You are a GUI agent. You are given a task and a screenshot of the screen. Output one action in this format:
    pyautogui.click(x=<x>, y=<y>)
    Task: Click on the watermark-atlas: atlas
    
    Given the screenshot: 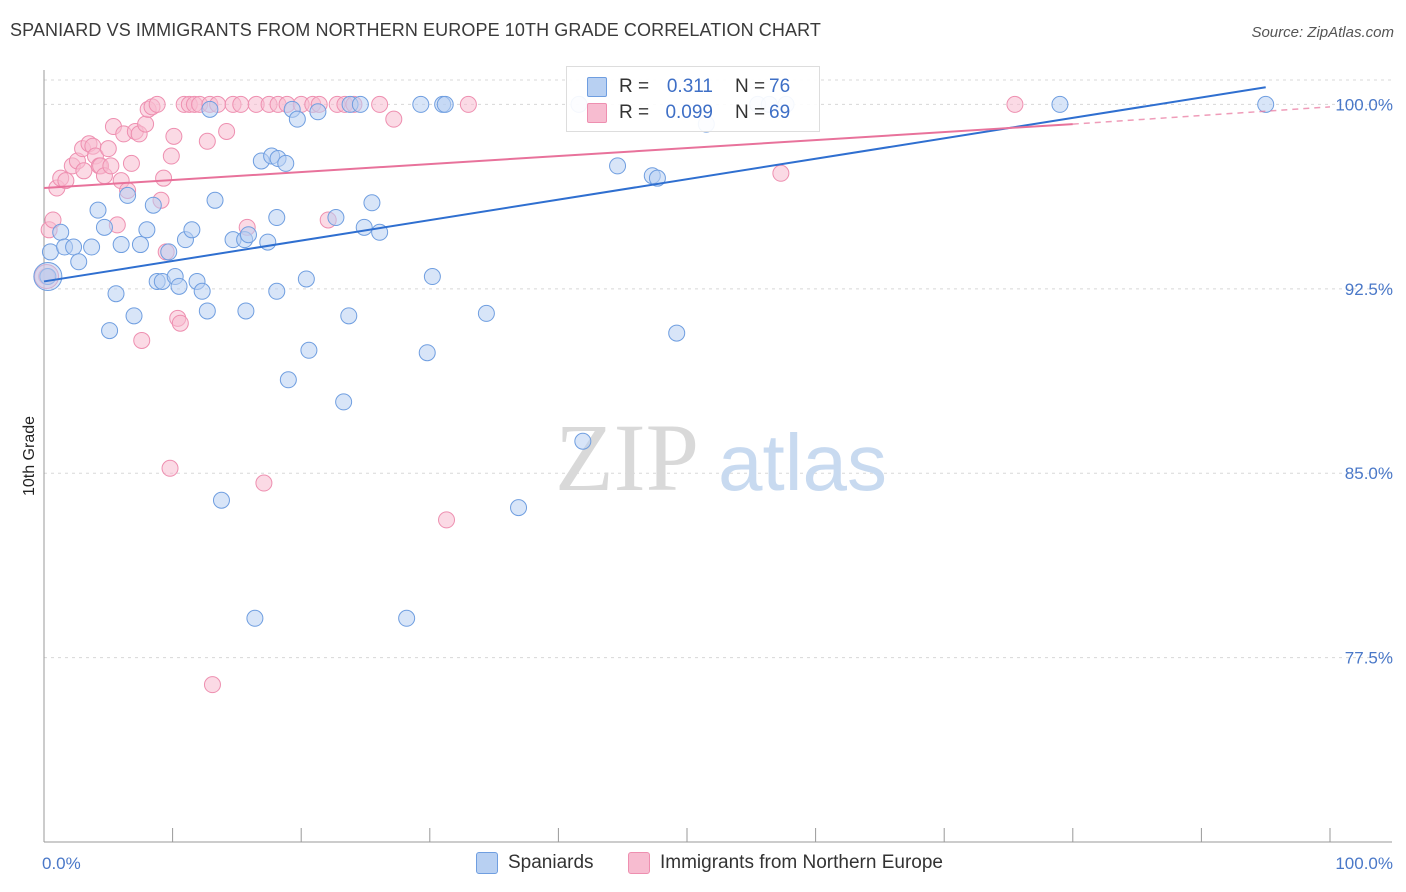 What is the action you would take?
    pyautogui.click(x=802, y=462)
    